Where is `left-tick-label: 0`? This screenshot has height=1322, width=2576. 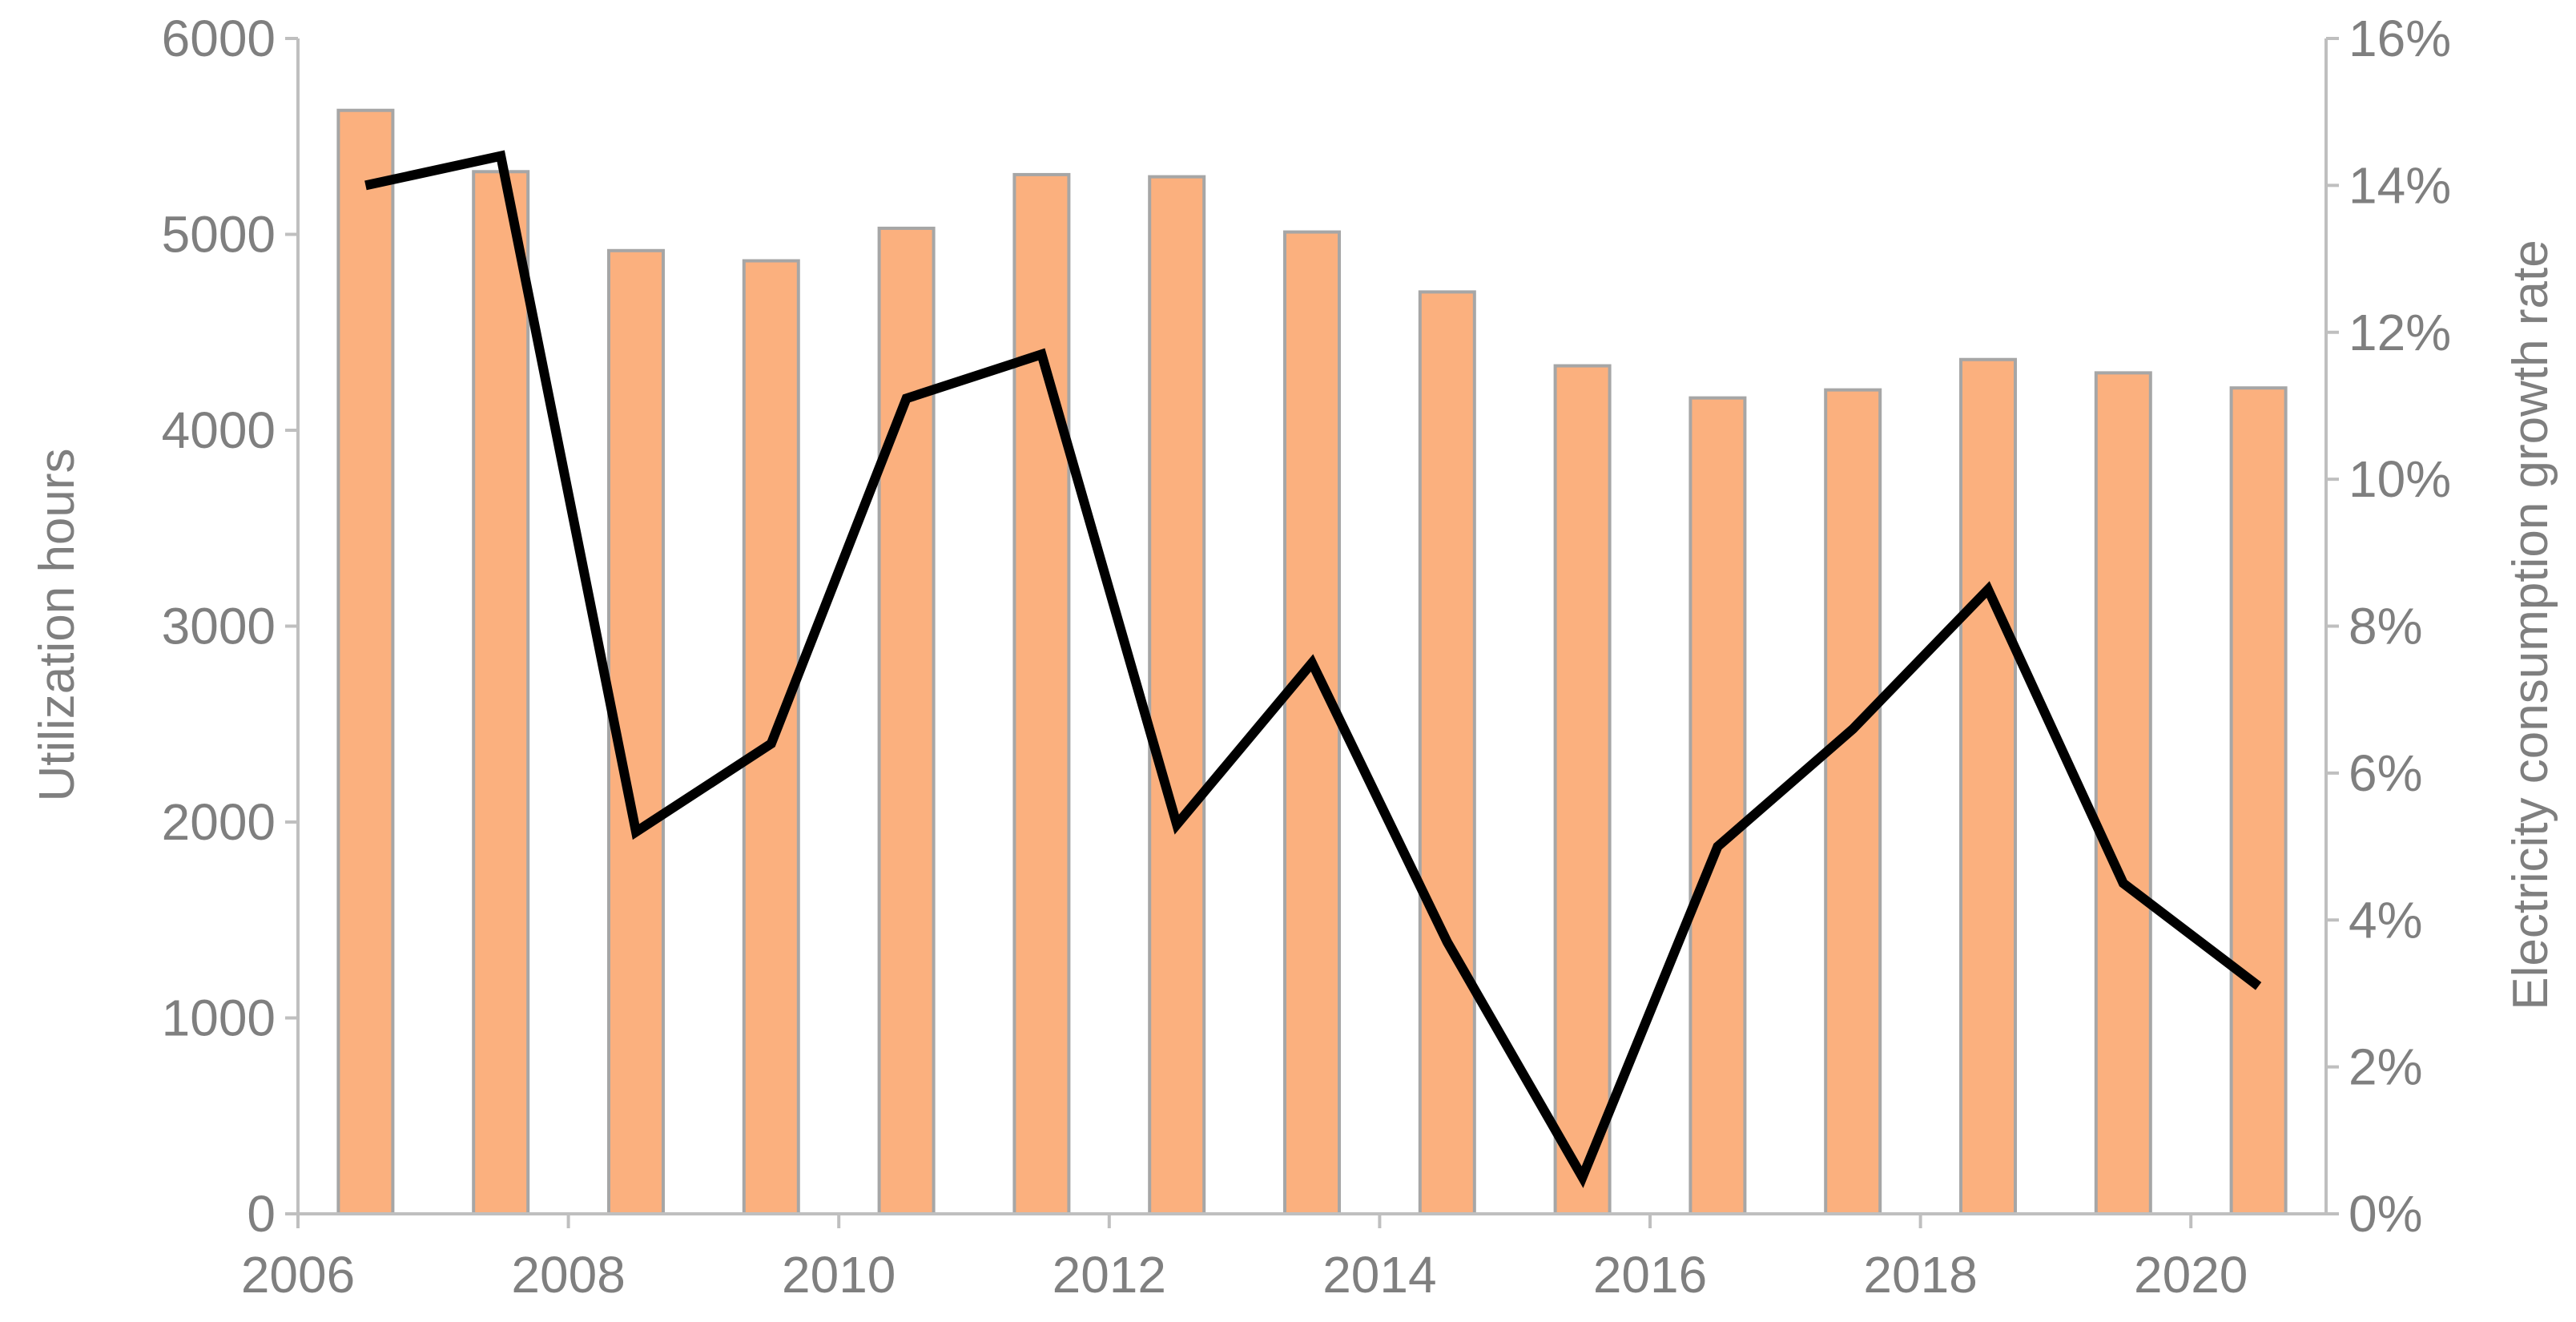
left-tick-label: 0 is located at coordinates (262, 1214).